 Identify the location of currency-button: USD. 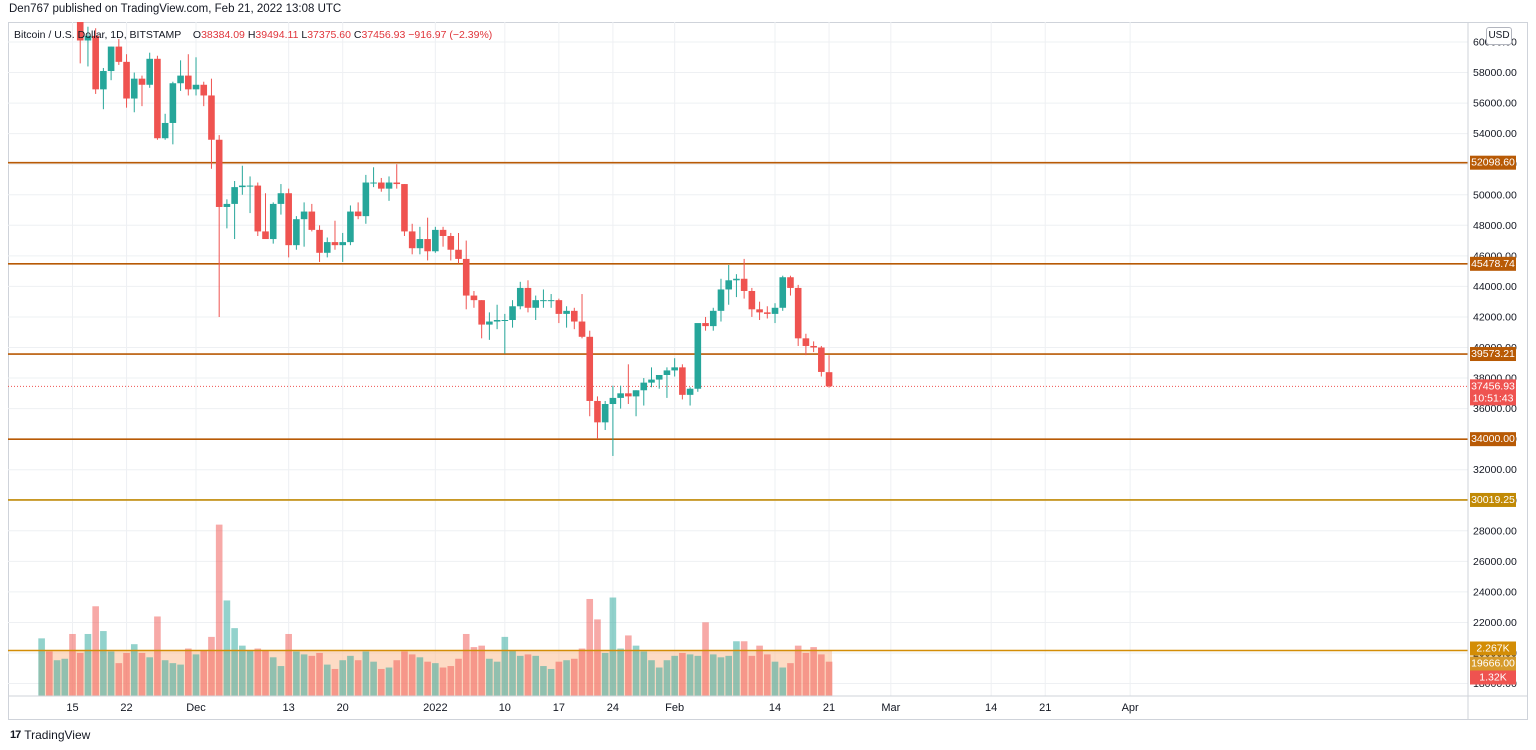
(1499, 36).